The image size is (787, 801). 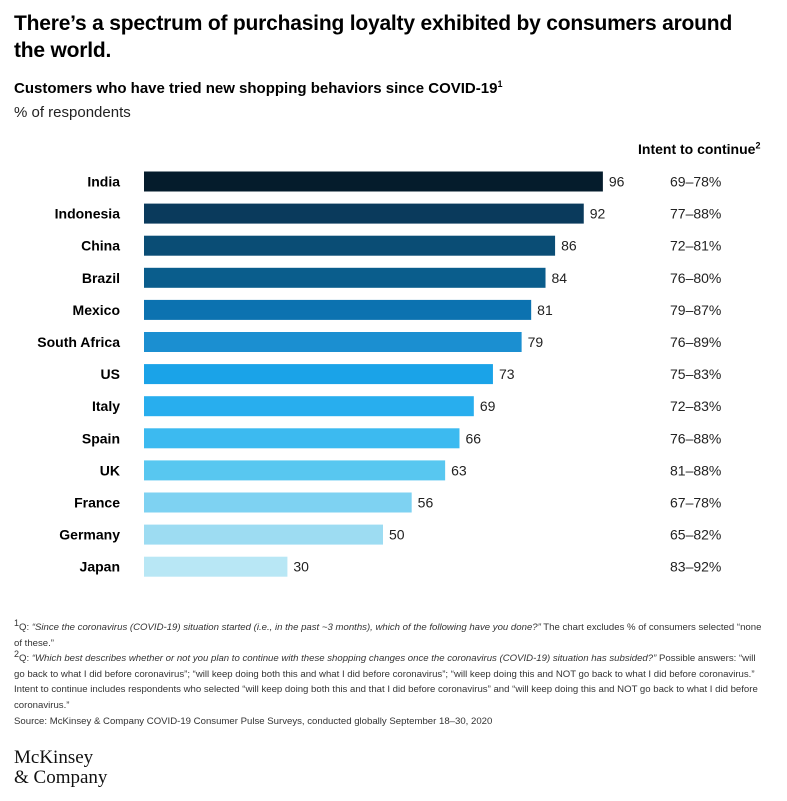 I want to click on bar-us, so click(x=318, y=374).